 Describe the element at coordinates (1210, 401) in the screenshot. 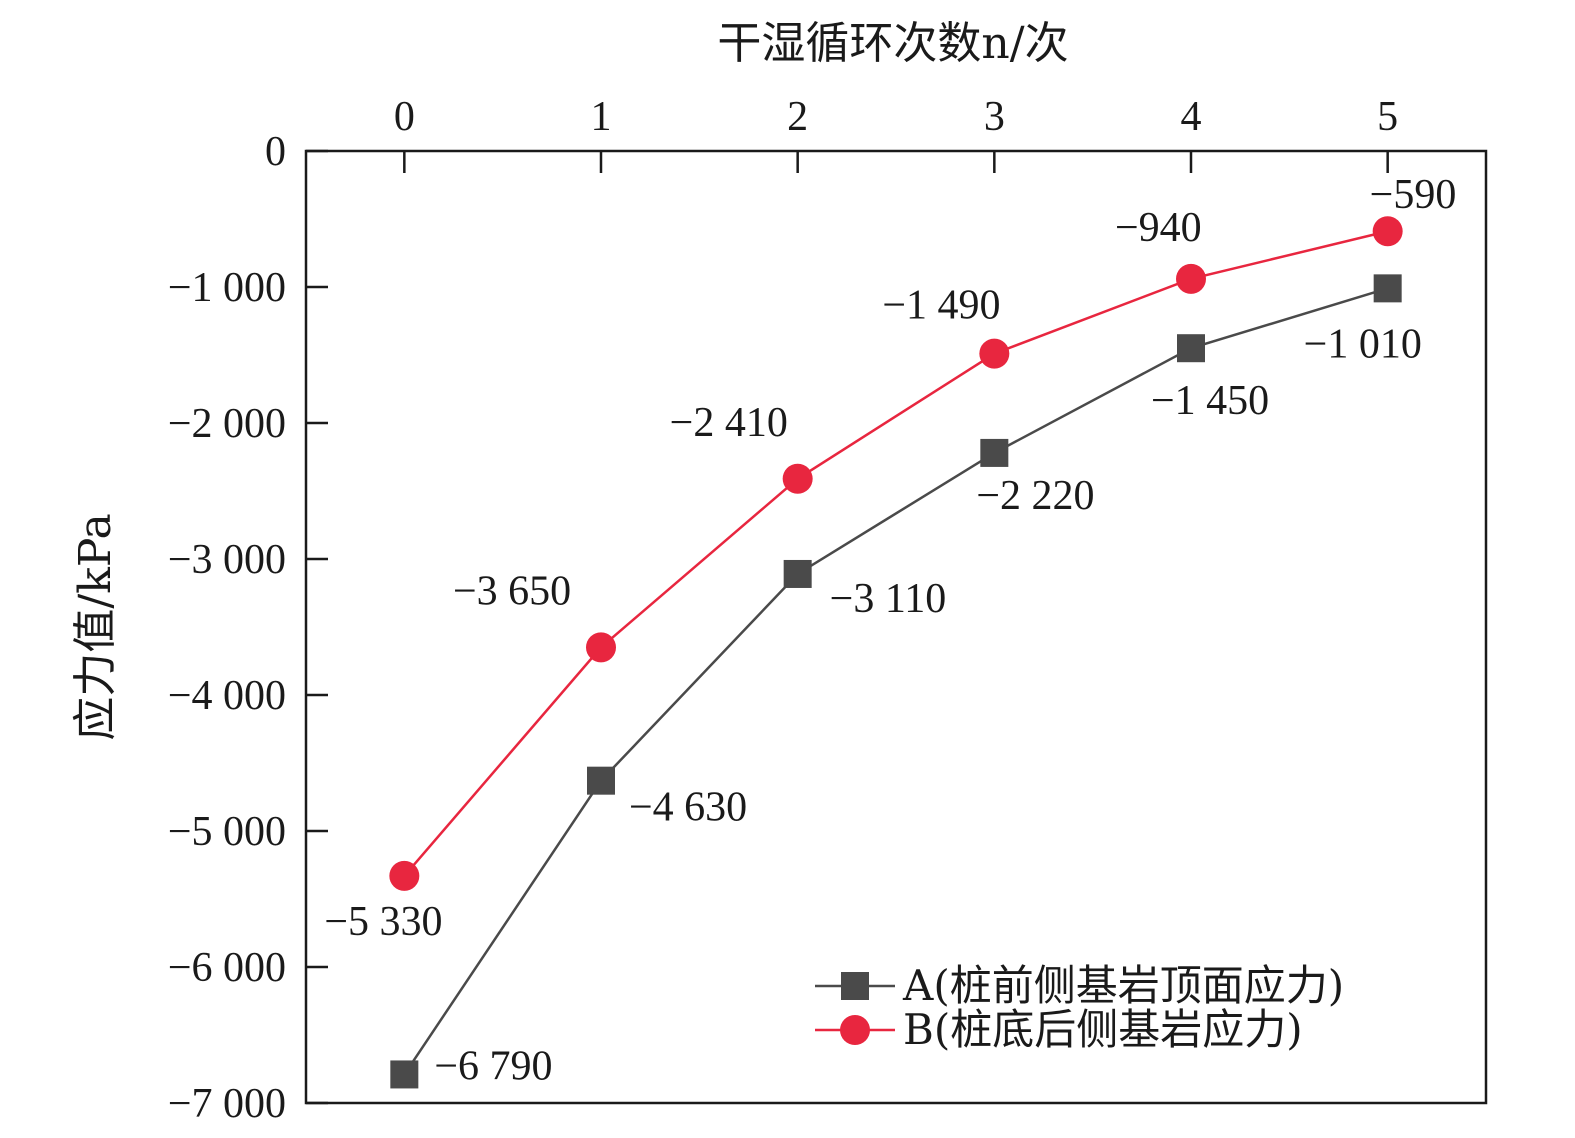

I see `data-label: −1 450` at that location.